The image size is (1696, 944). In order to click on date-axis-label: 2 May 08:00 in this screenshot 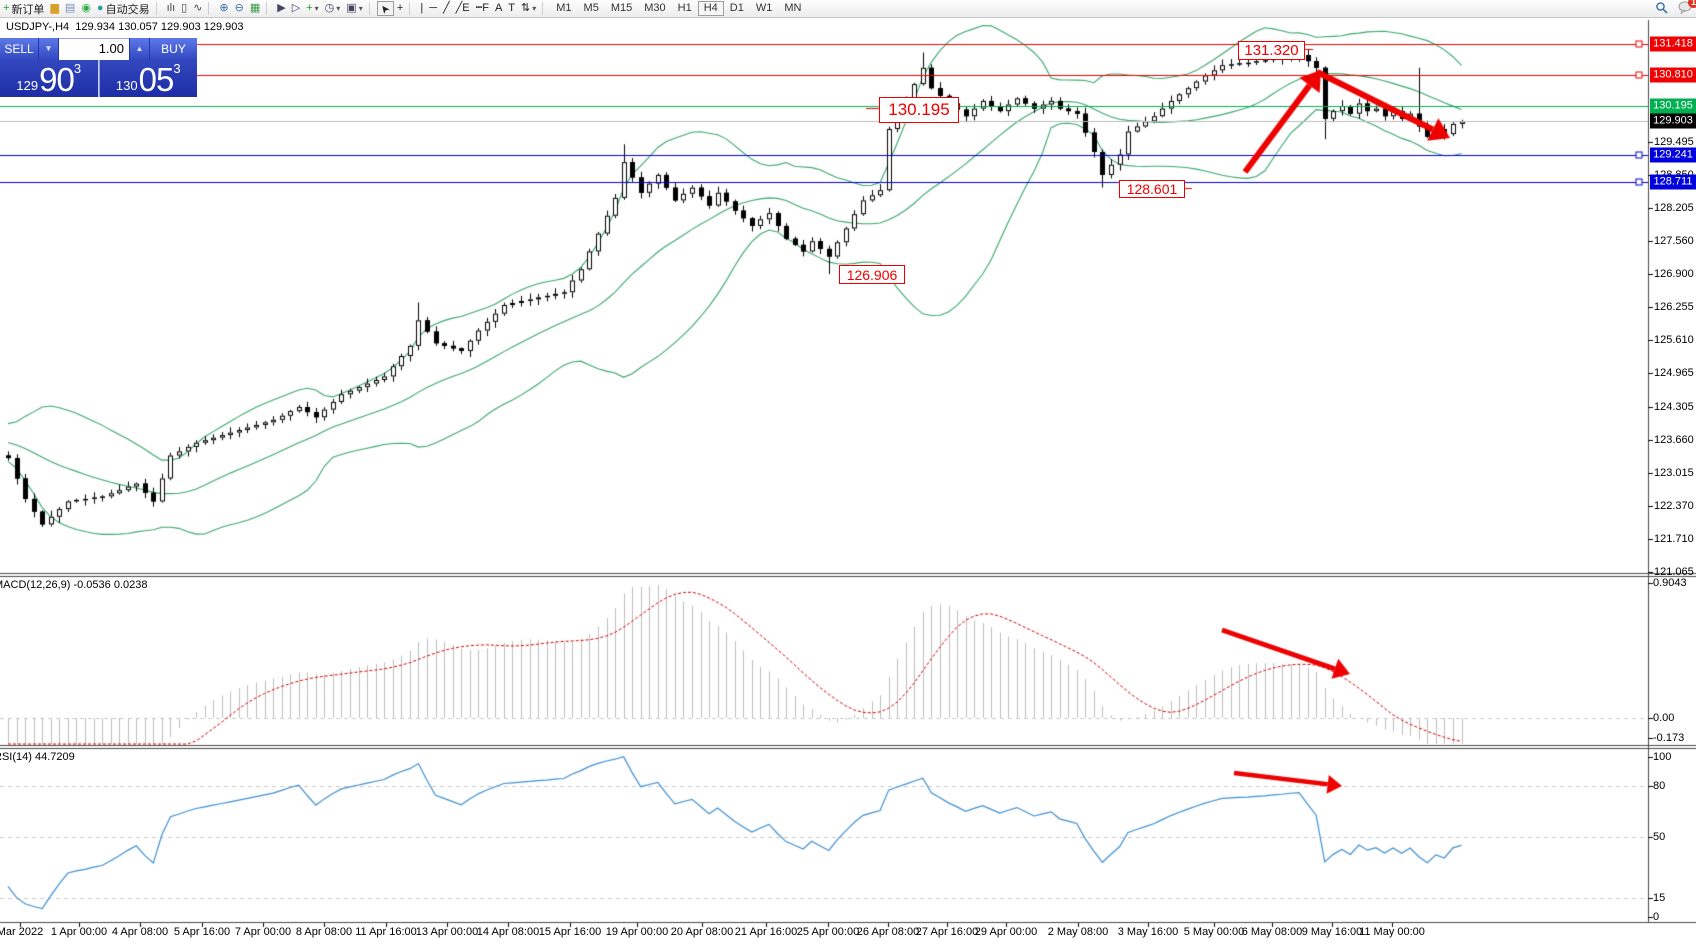, I will do `click(1078, 932)`.